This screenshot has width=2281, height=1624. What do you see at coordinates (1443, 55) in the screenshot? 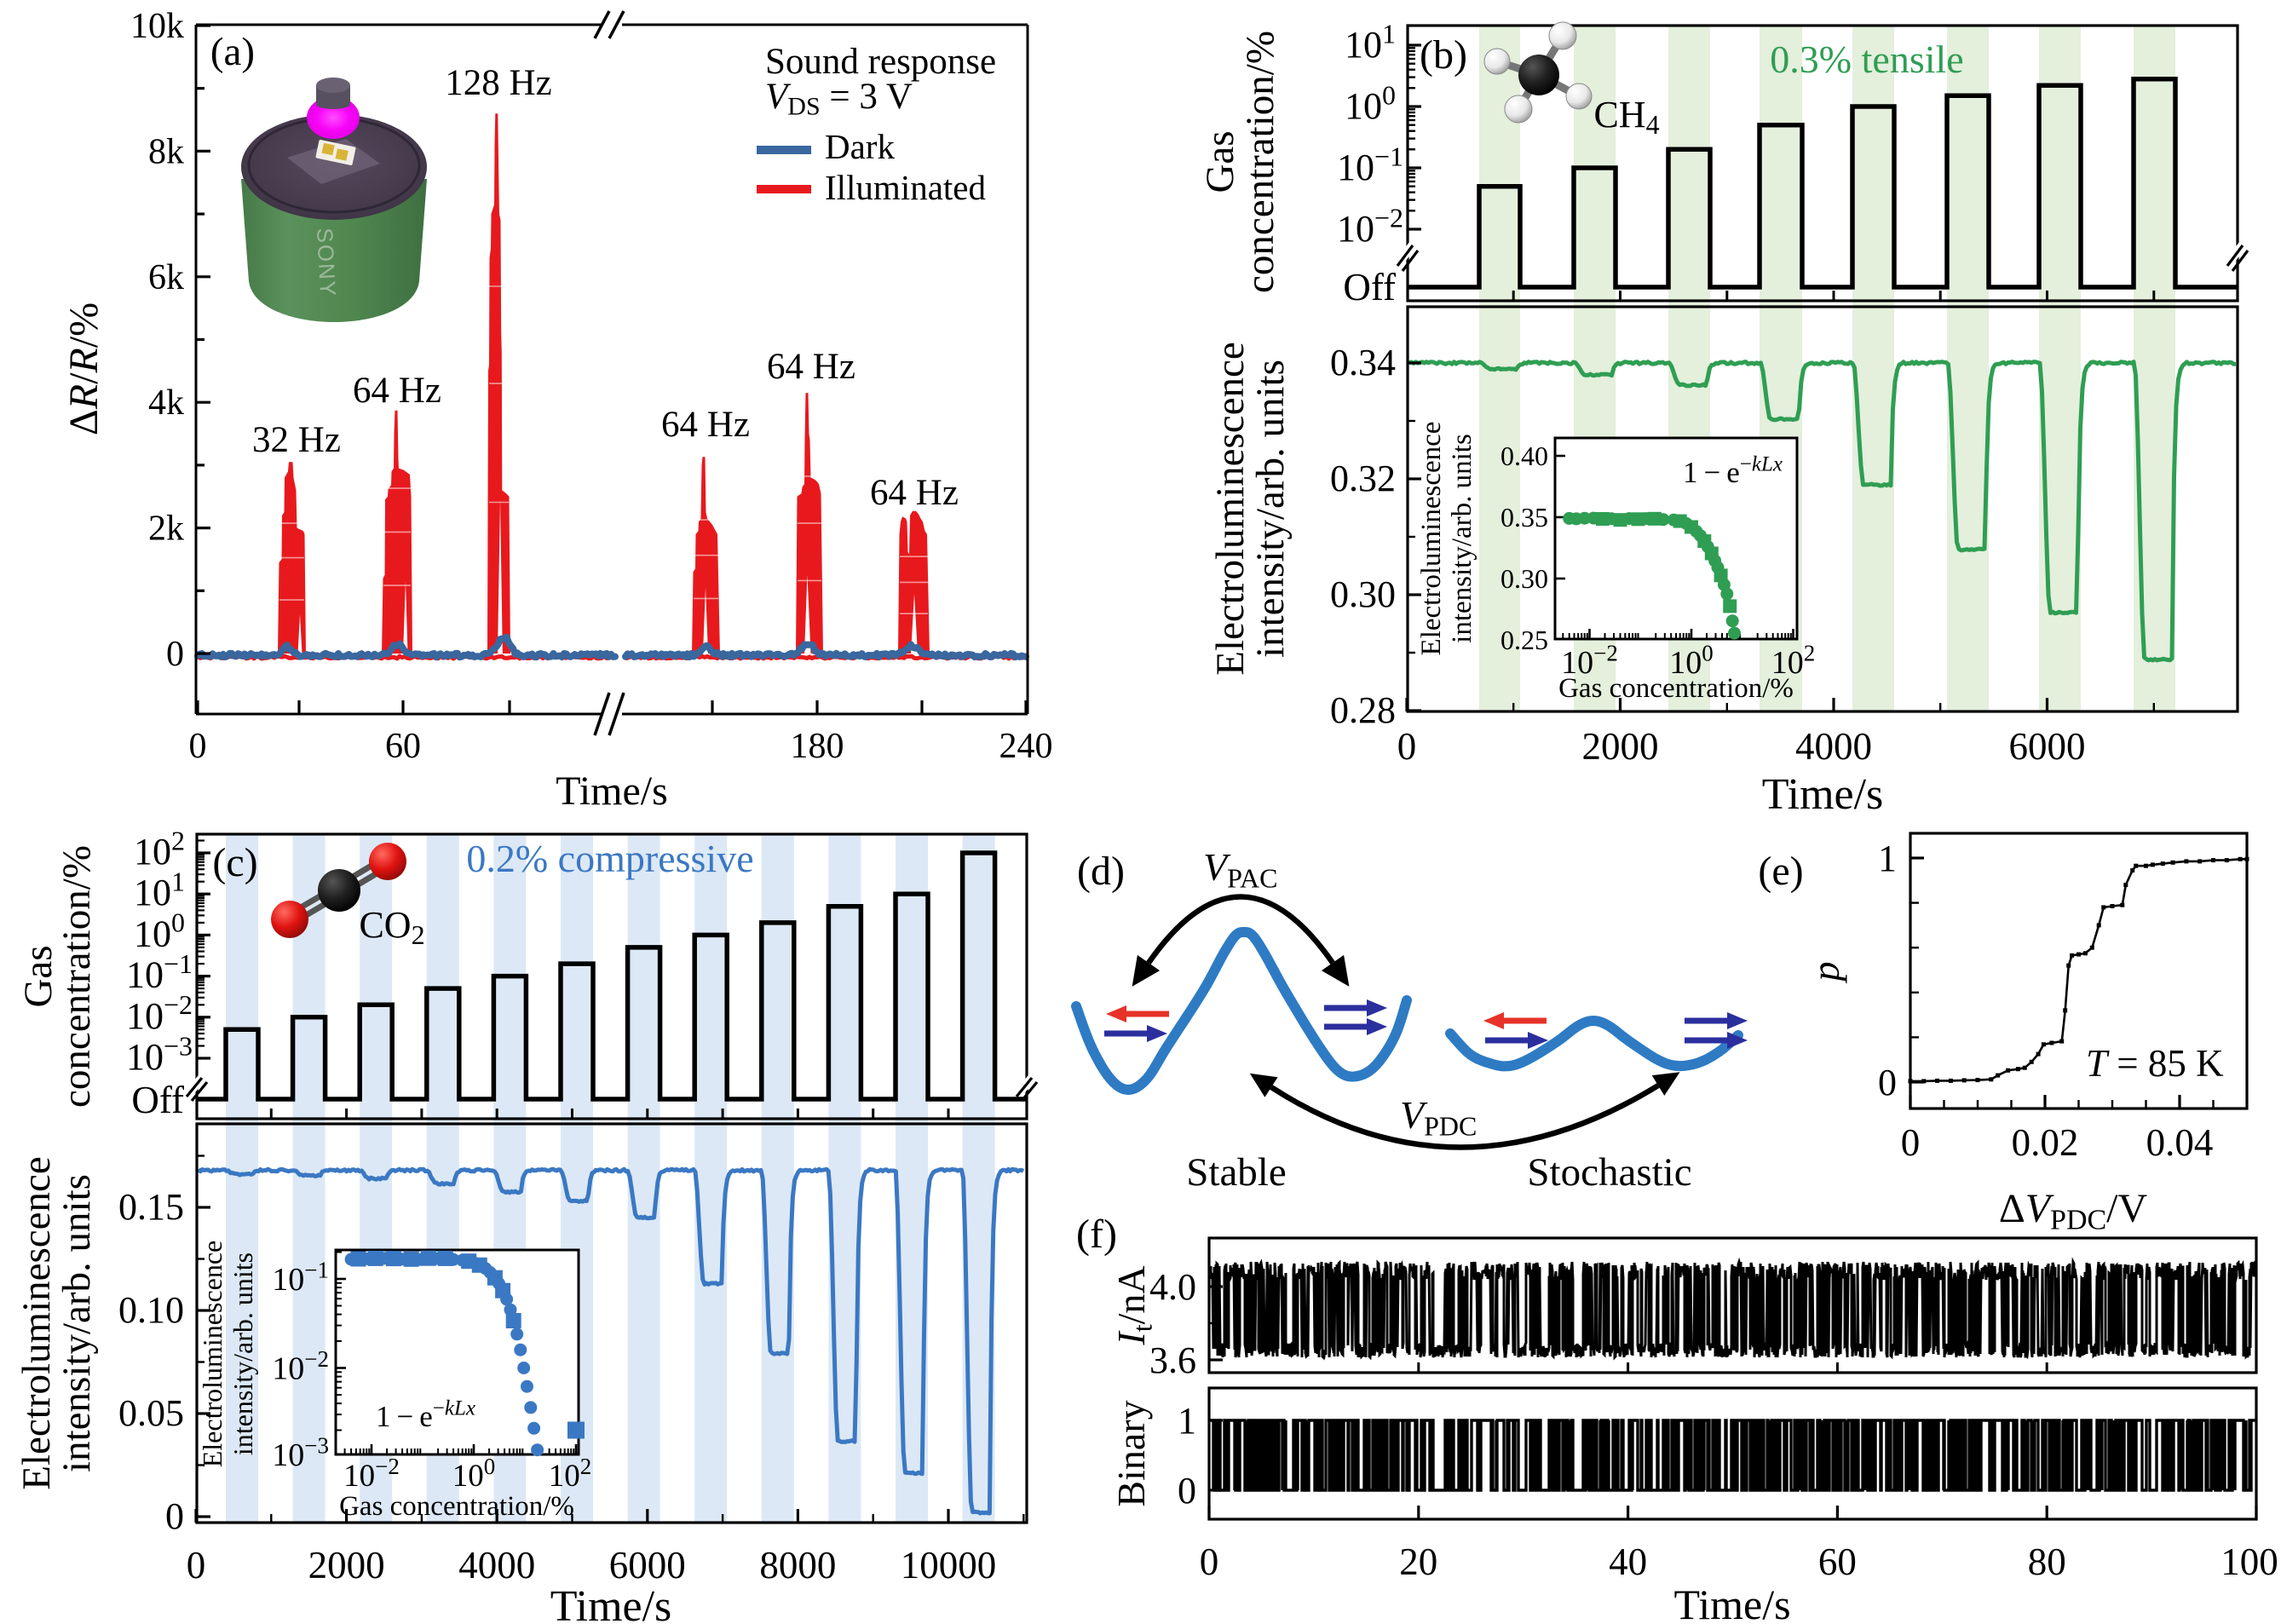
I see `svg-text: (b)` at bounding box center [1443, 55].